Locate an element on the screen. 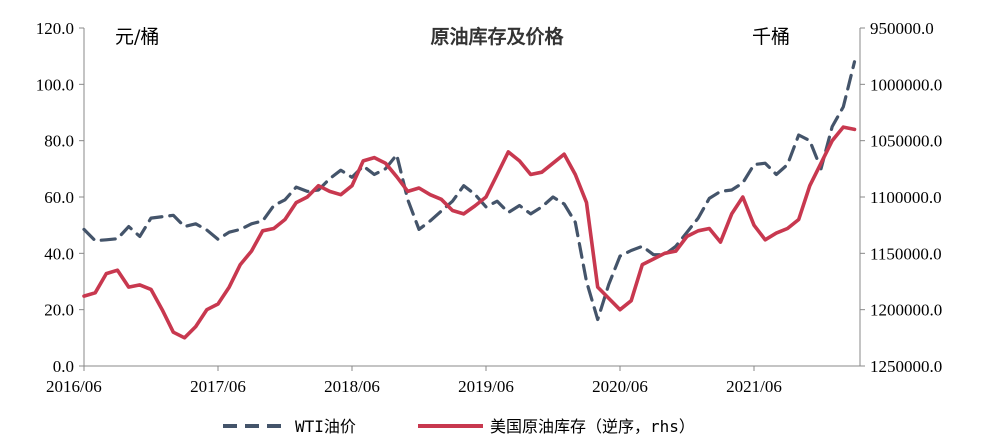 This screenshot has height=447, width=996. chart-title: 原油库存及价格 is located at coordinates (497, 36).